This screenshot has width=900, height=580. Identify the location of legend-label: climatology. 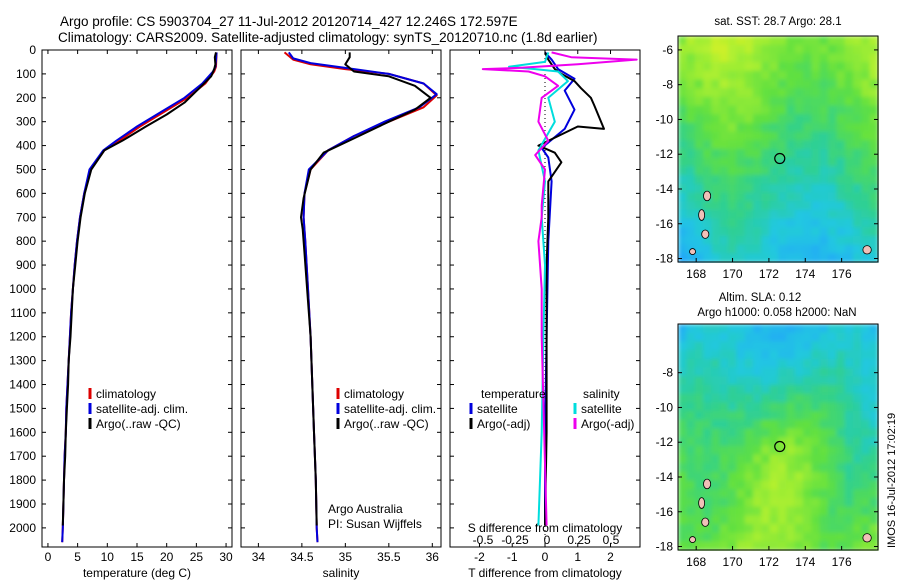
(374, 394).